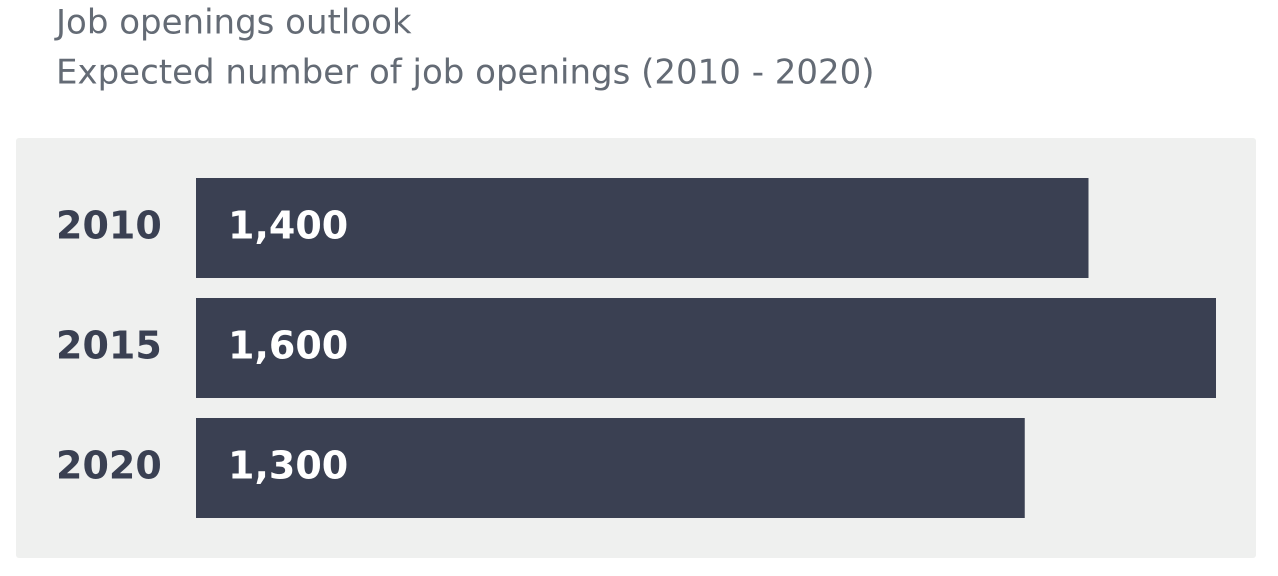 The height and width of the screenshot is (576, 1278). I want to click on value-label: 1,400, so click(288, 226).